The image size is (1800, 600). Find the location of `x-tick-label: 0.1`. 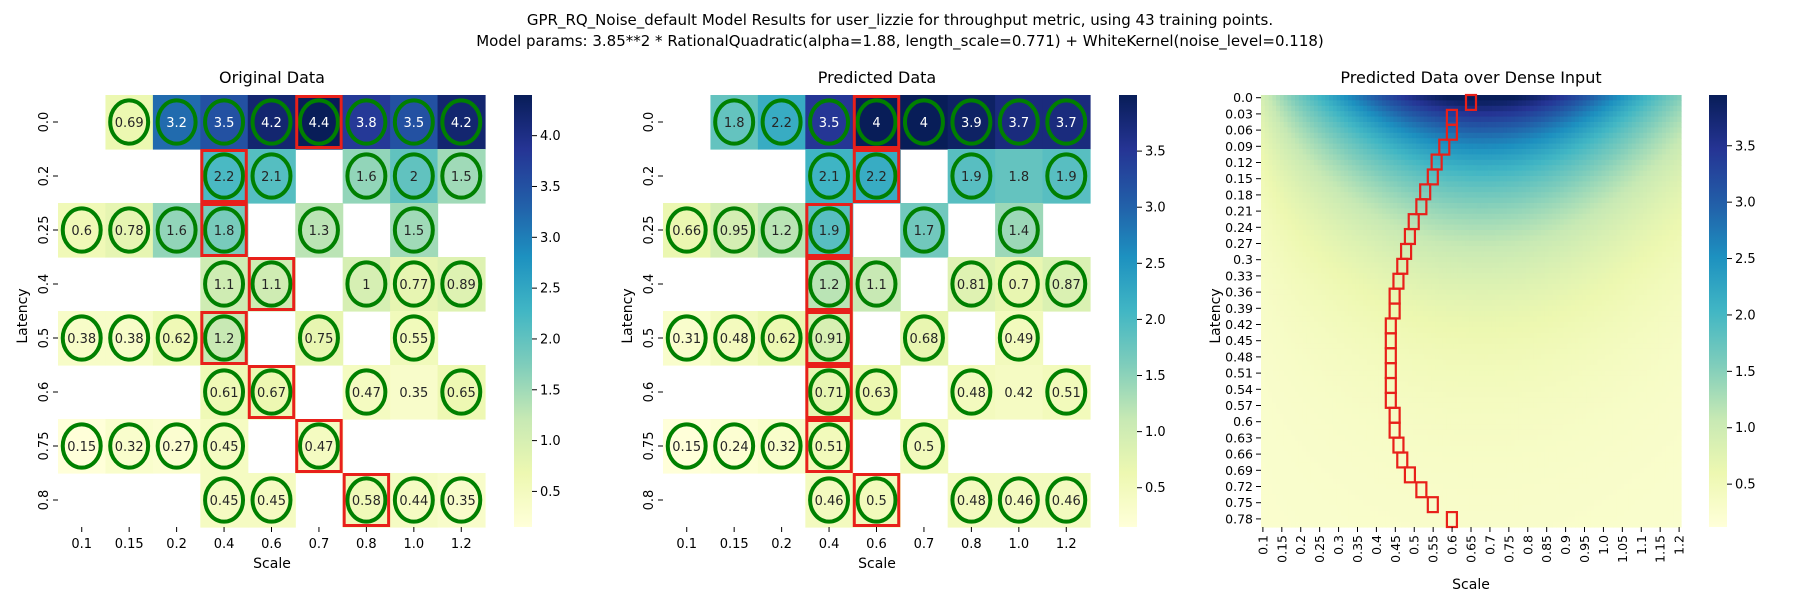

x-tick-label: 0.1 is located at coordinates (81, 544).